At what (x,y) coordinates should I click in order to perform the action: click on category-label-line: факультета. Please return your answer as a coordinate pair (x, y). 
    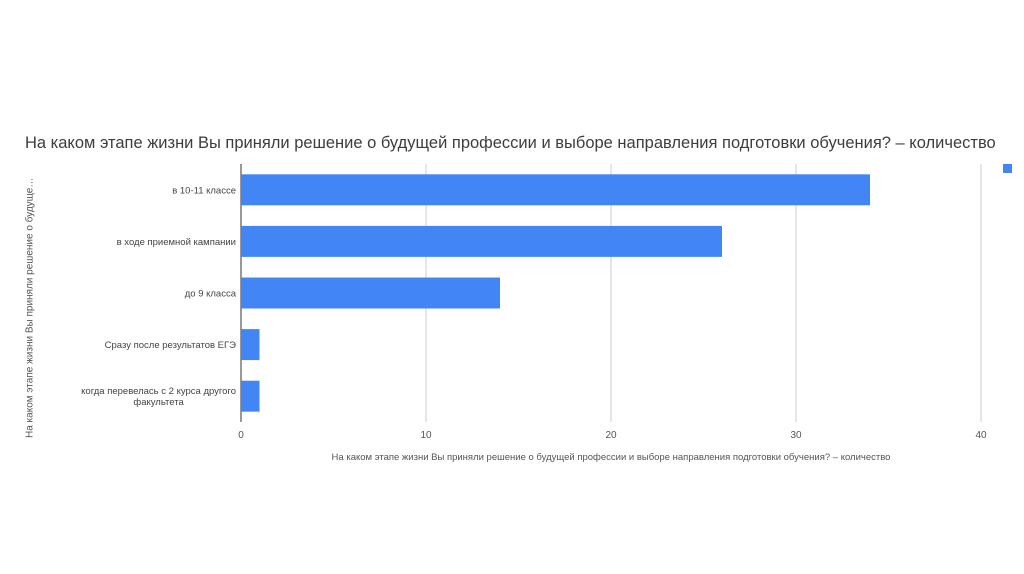
    Looking at the image, I should click on (158, 402).